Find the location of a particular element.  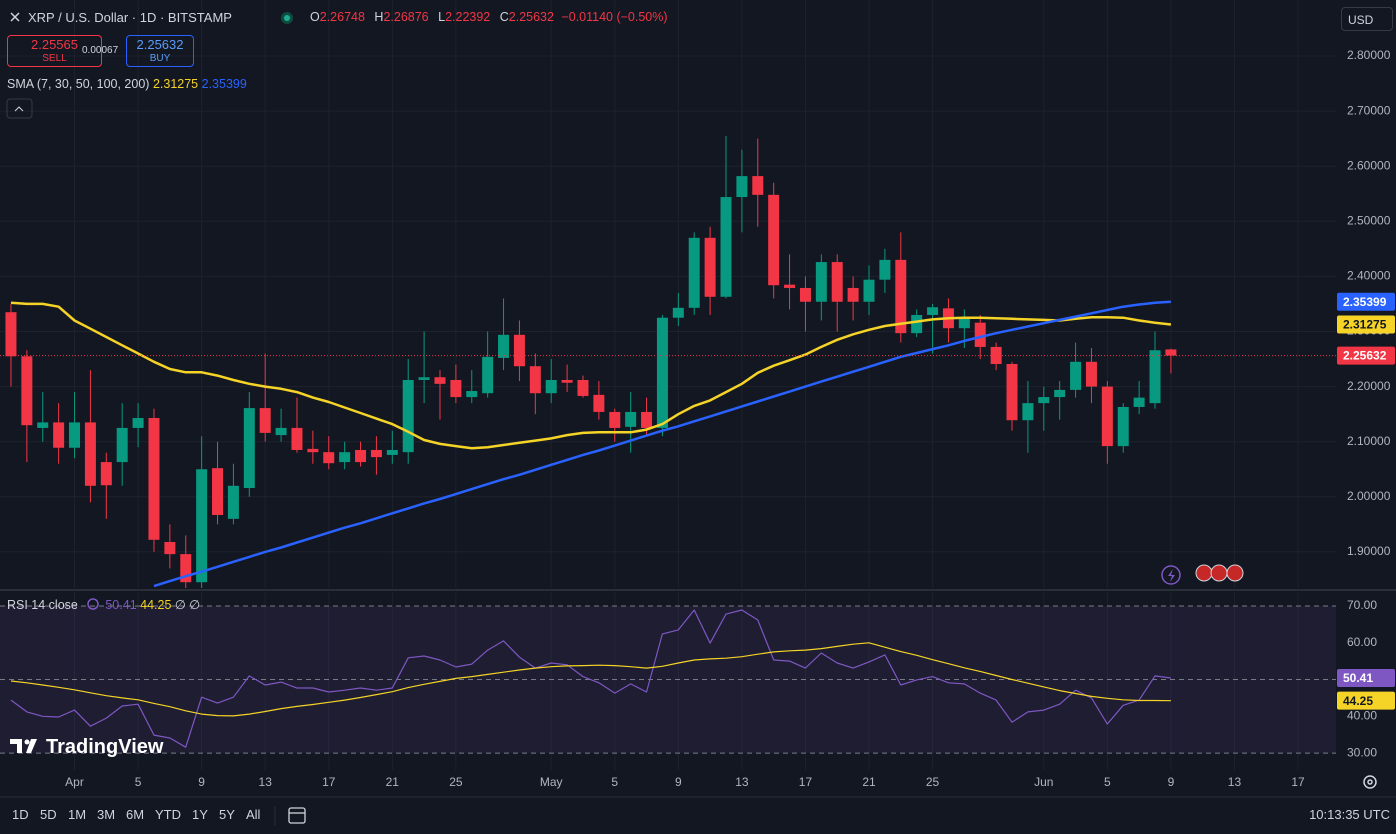

range-button: 3M is located at coordinates (106, 814).